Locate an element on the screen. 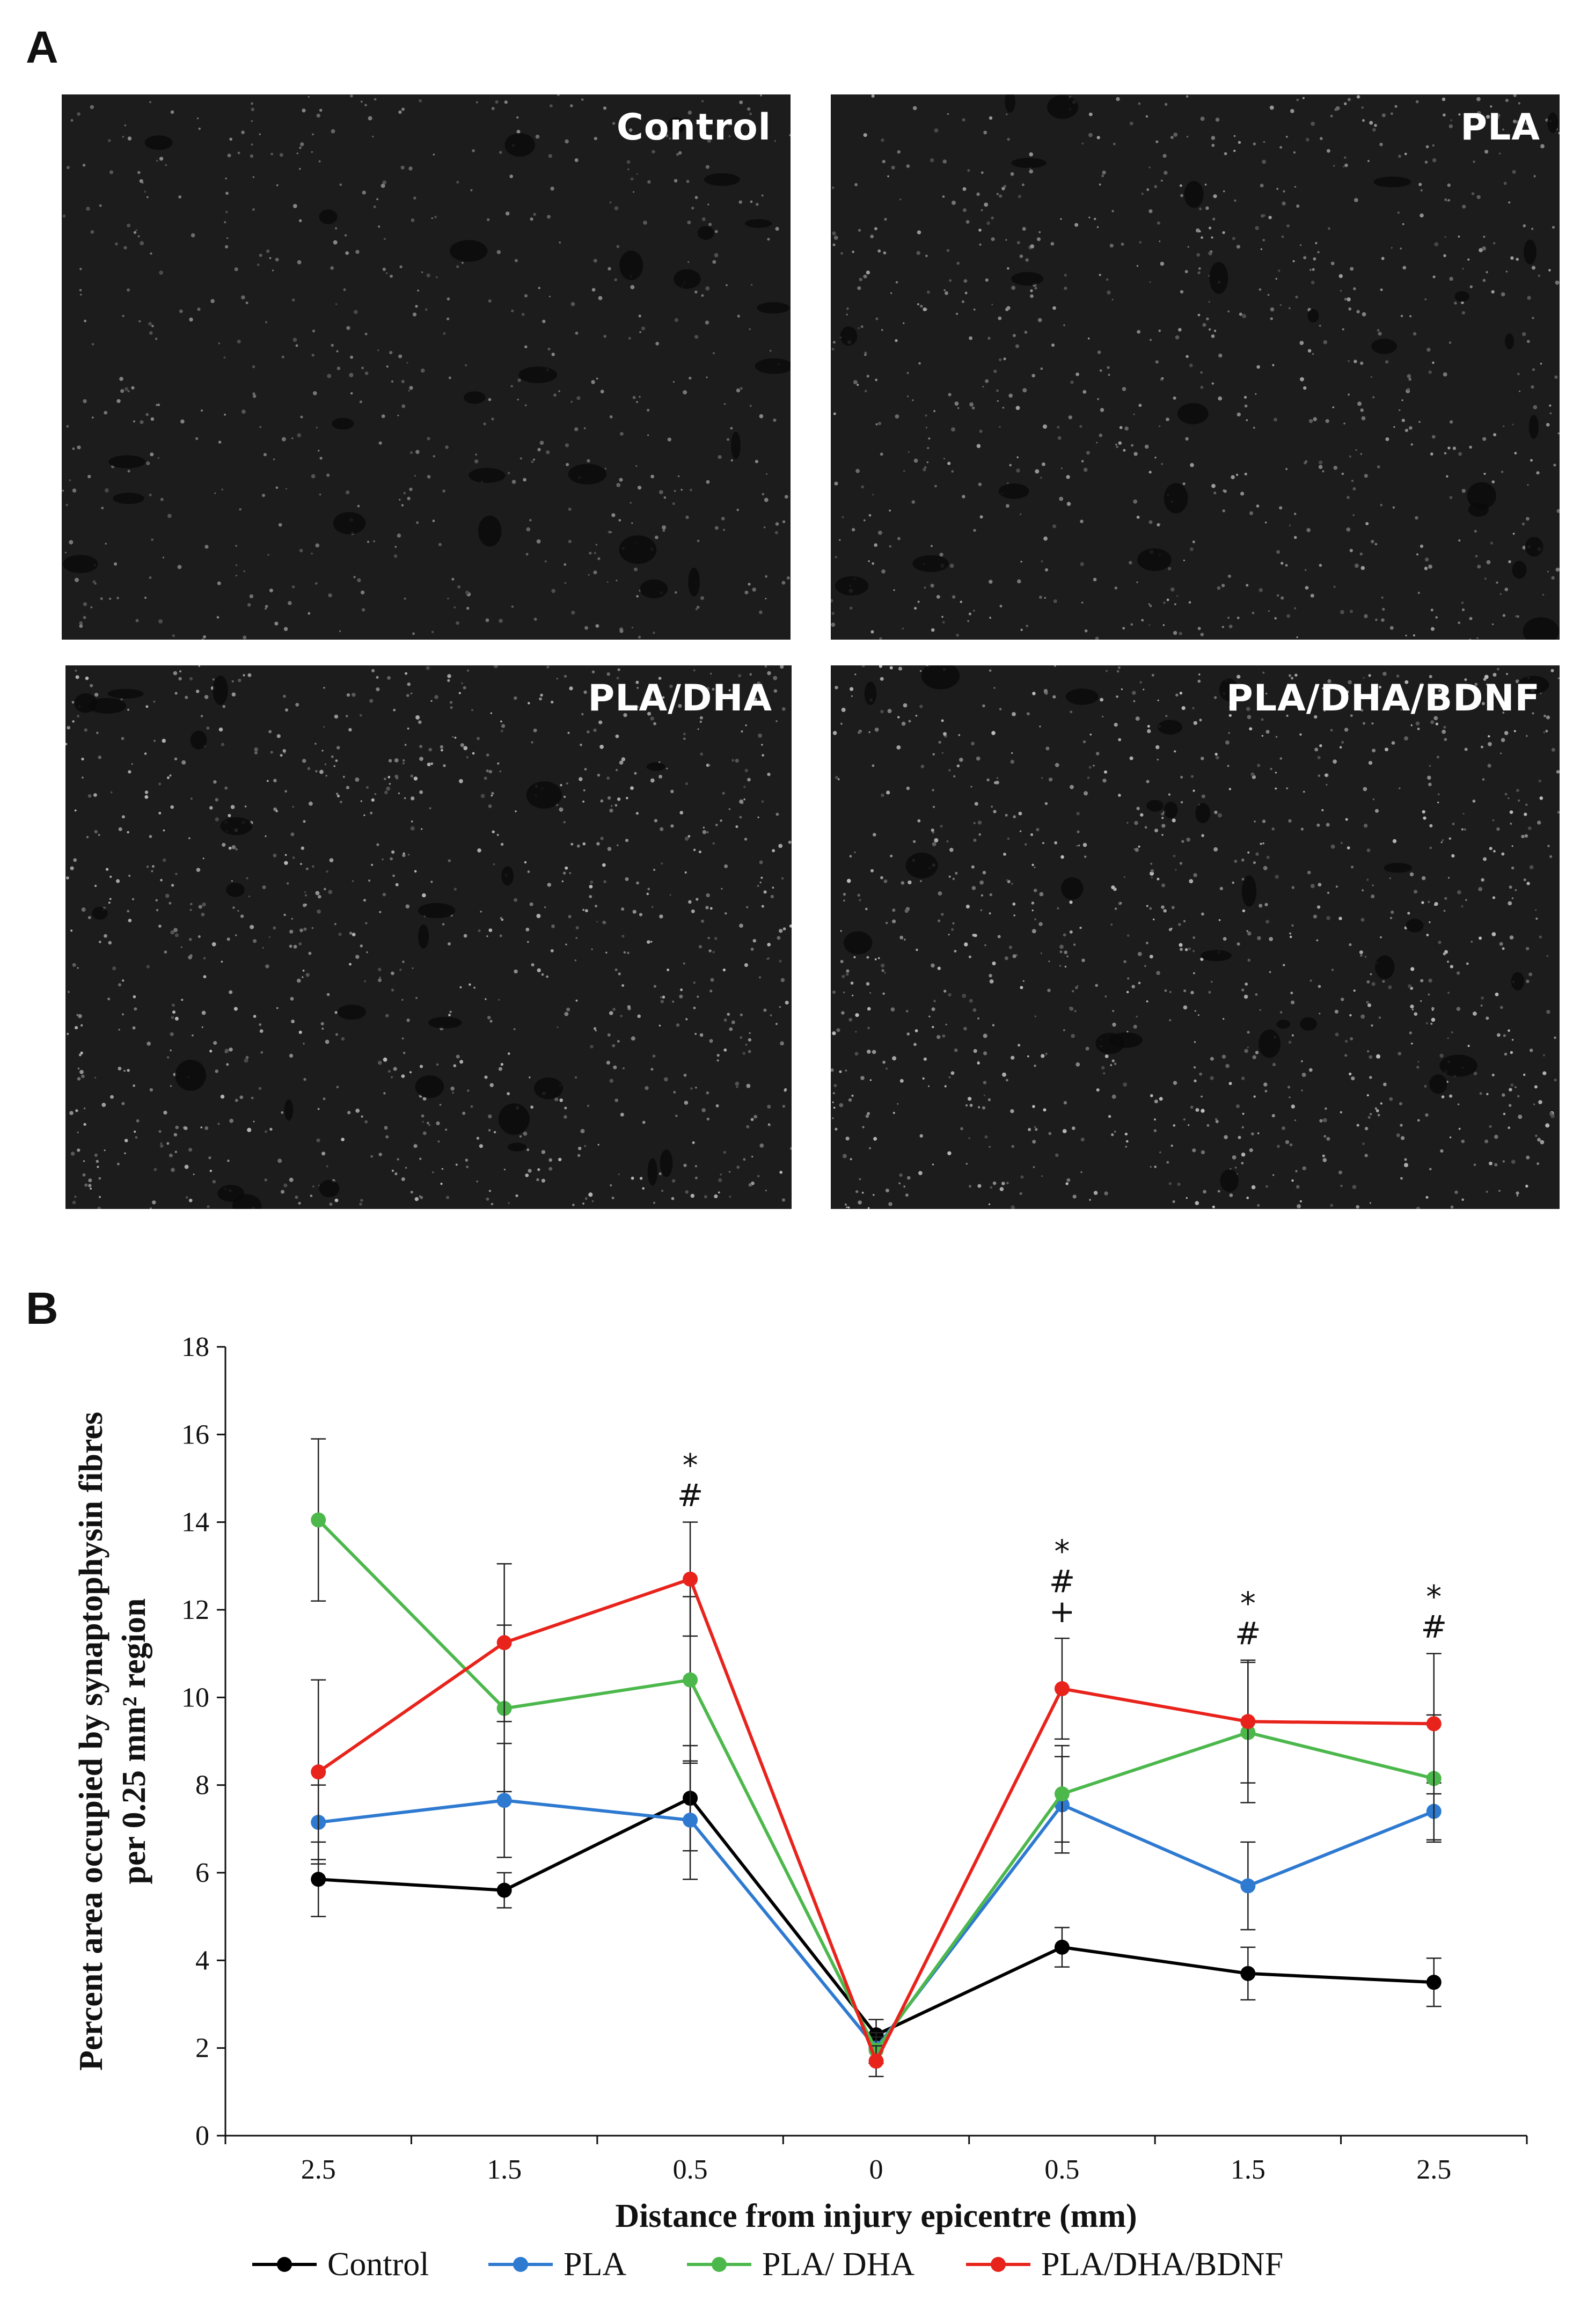 The width and height of the screenshot is (1573, 2324). data-point is located at coordinates (319, 1520).